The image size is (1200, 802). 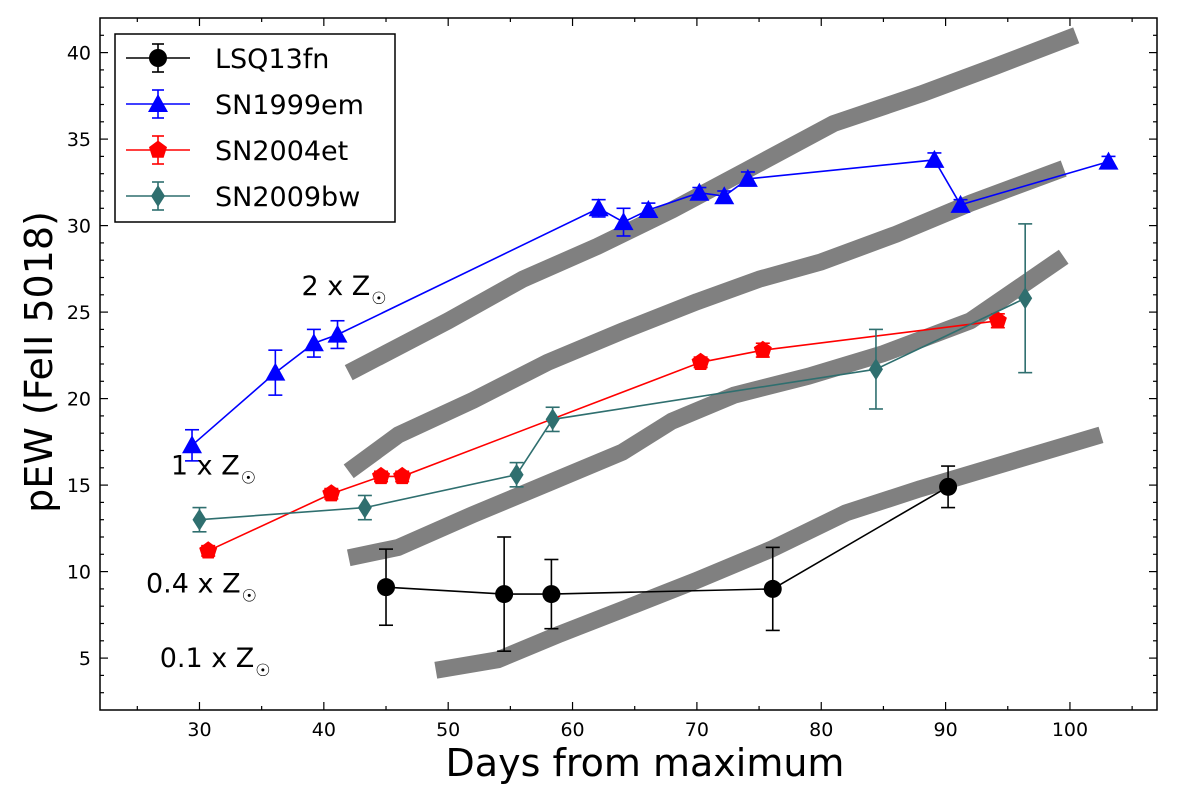 I want to click on y-tick-label: 15, so click(x=79, y=486).